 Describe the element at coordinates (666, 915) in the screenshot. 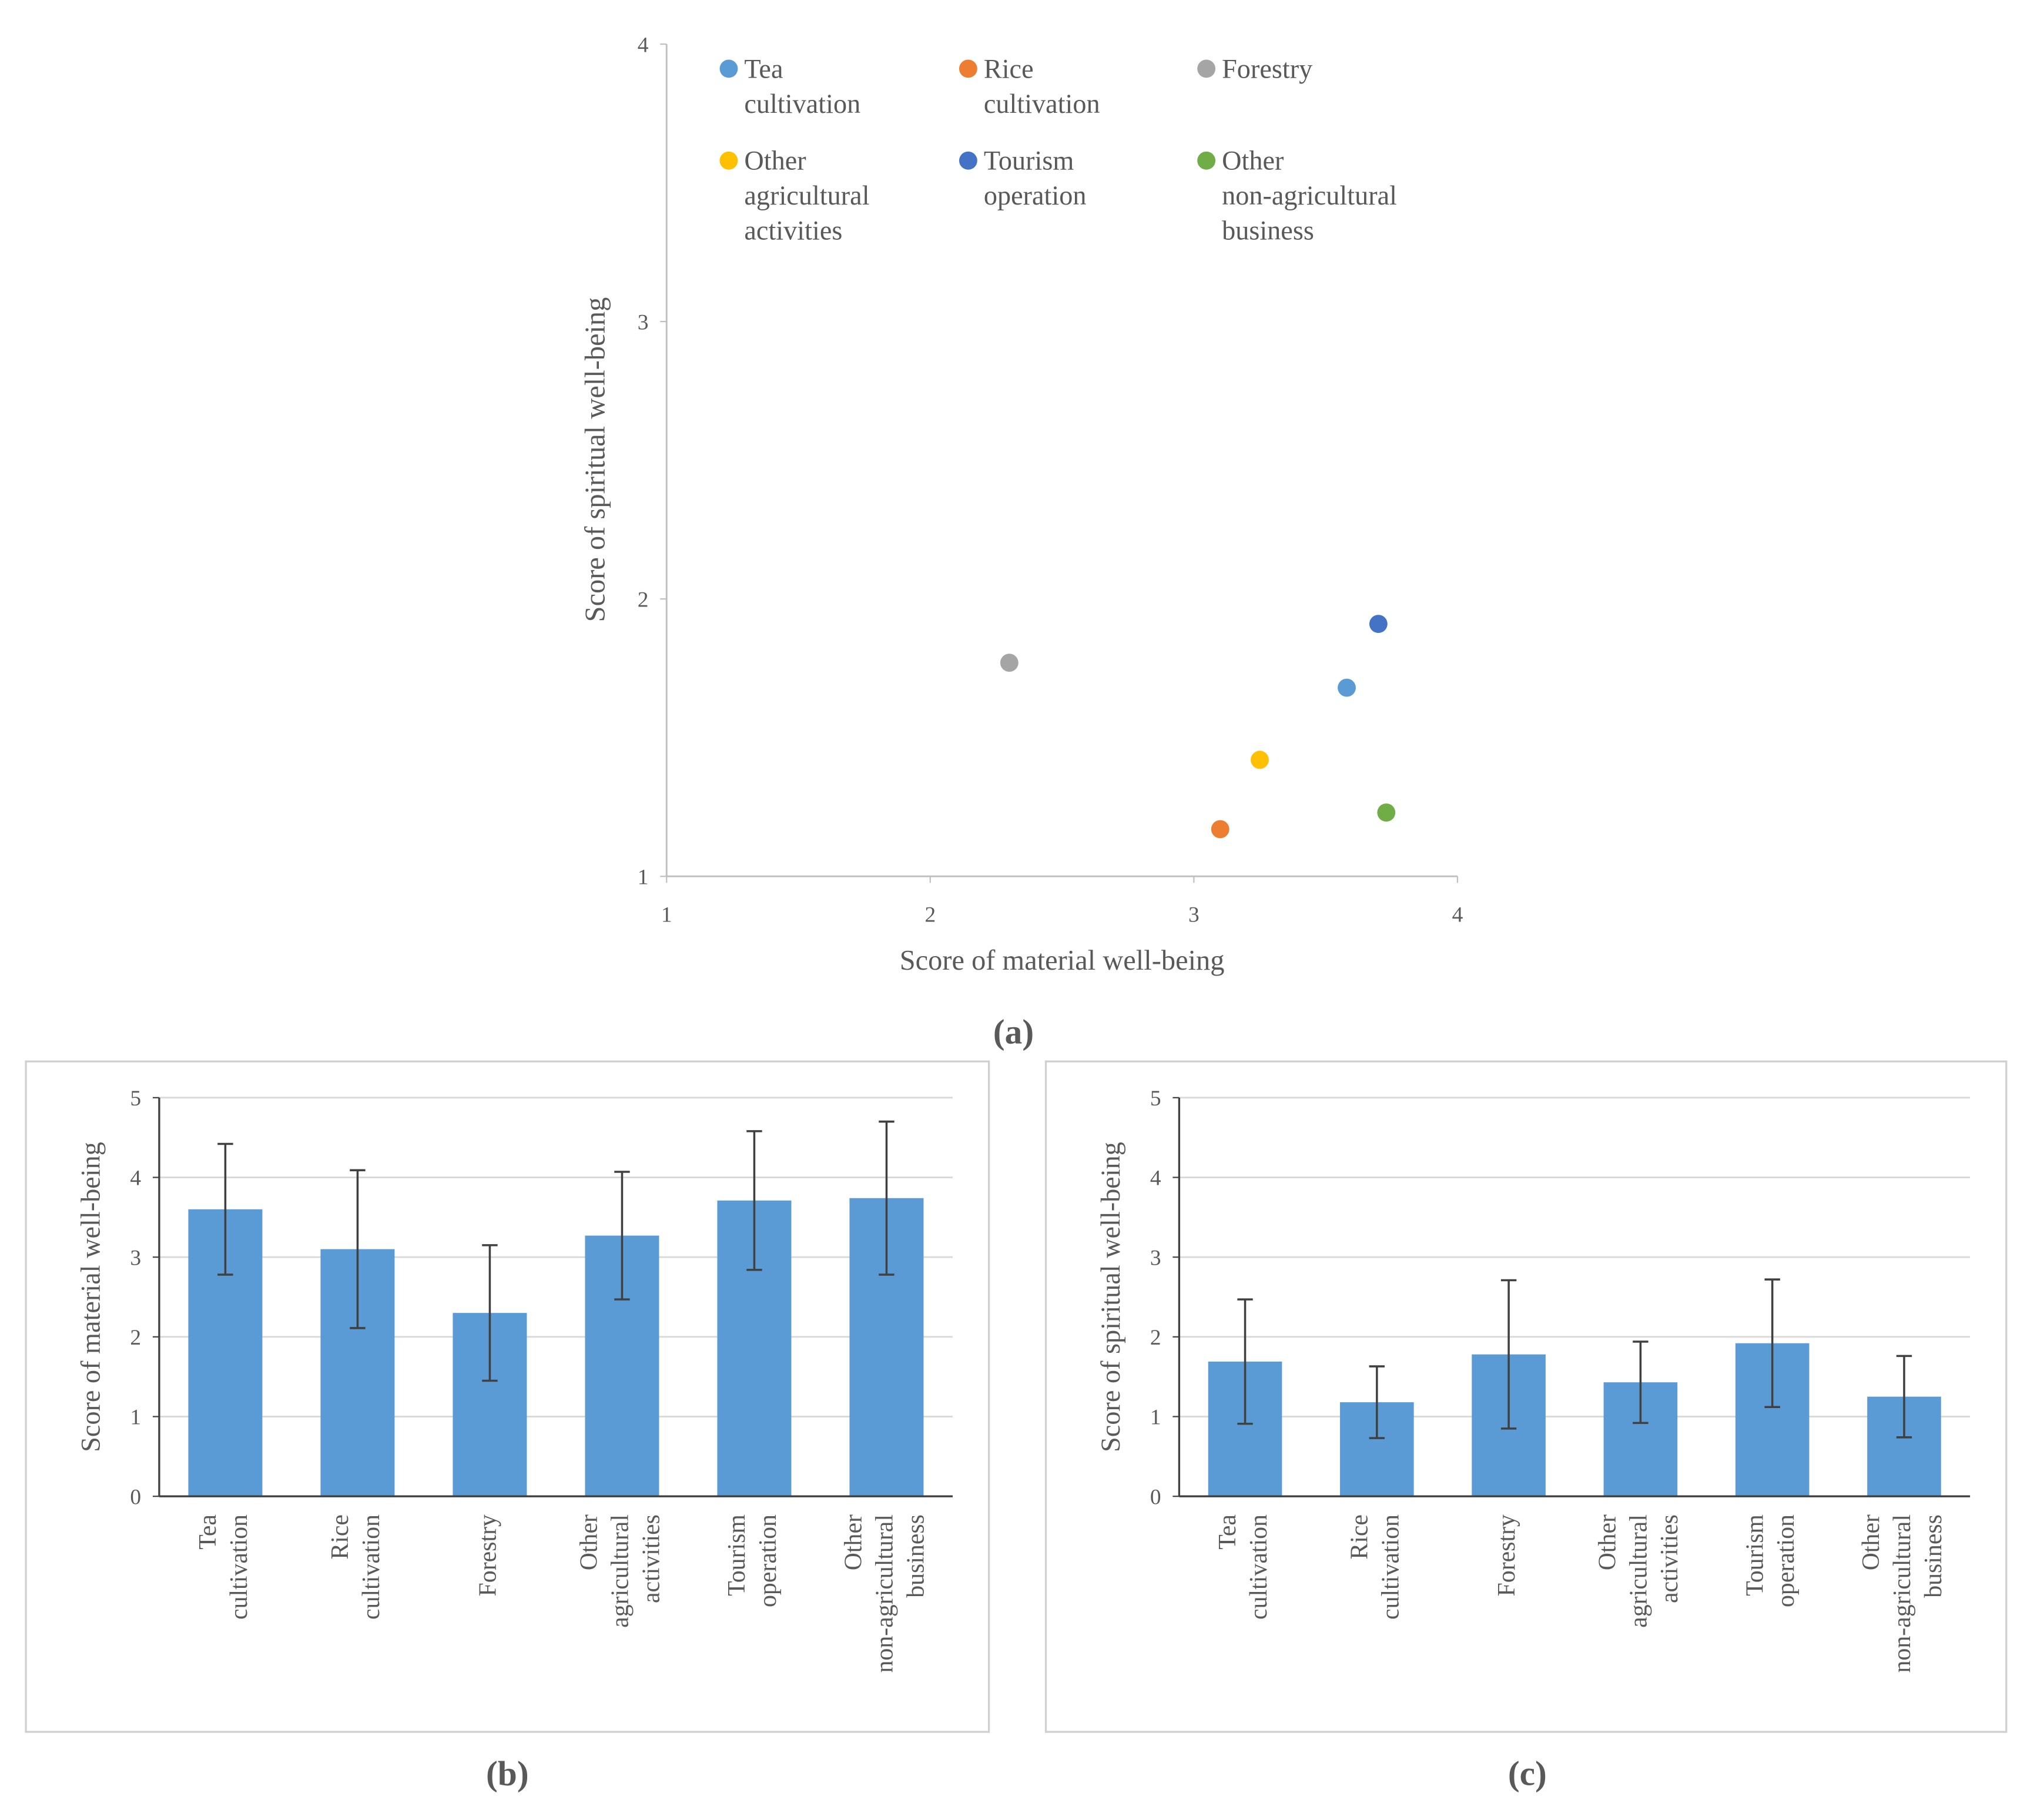

I see `x-tick-label: 1` at that location.